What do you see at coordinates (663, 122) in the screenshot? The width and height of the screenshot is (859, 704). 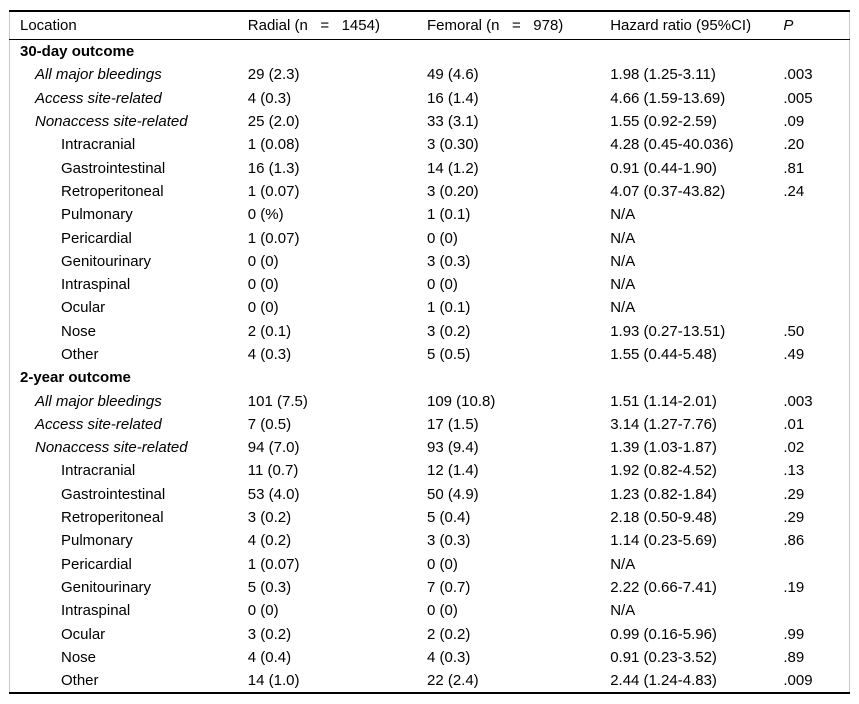 I see `hazard-ratio-cell: 1.55 (0.92-2.59)` at bounding box center [663, 122].